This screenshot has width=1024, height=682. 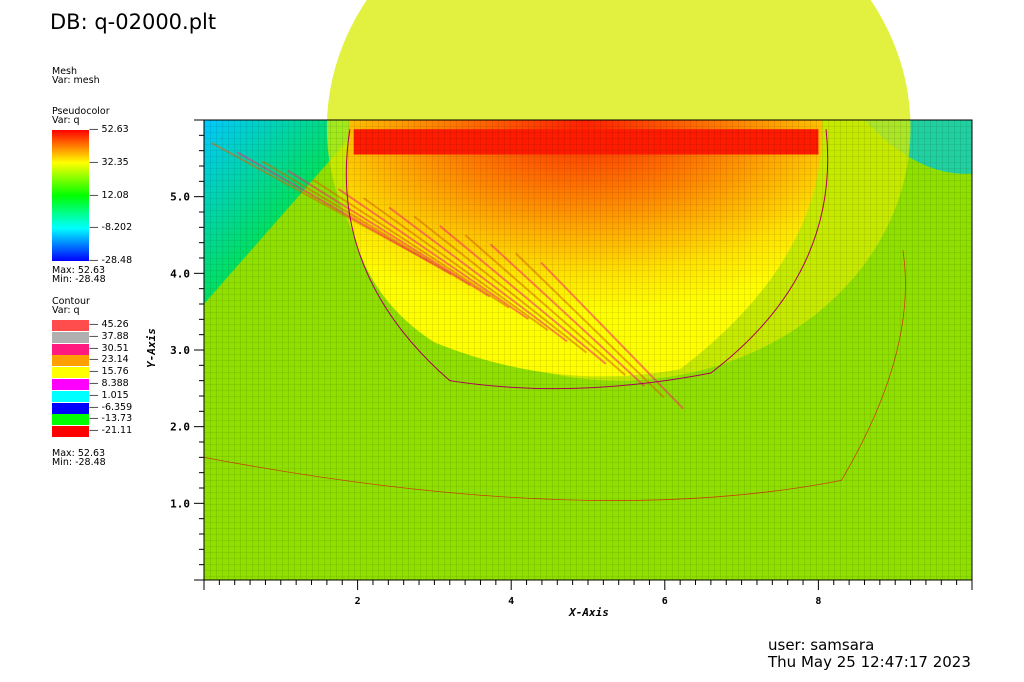 What do you see at coordinates (66, 120) in the screenshot?
I see `pseudocolor-legend-var: Var: q` at bounding box center [66, 120].